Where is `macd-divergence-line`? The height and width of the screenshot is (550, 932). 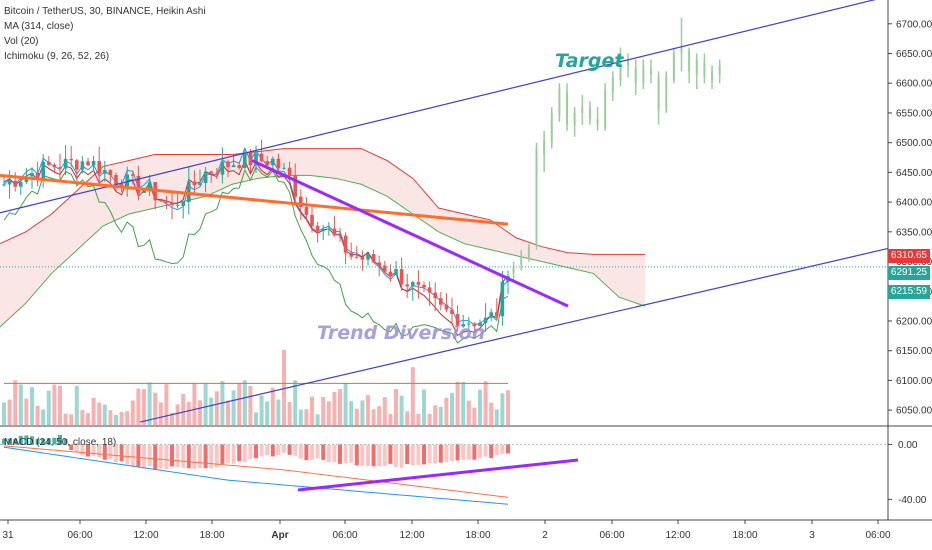 macd-divergence-line is located at coordinates (438, 475).